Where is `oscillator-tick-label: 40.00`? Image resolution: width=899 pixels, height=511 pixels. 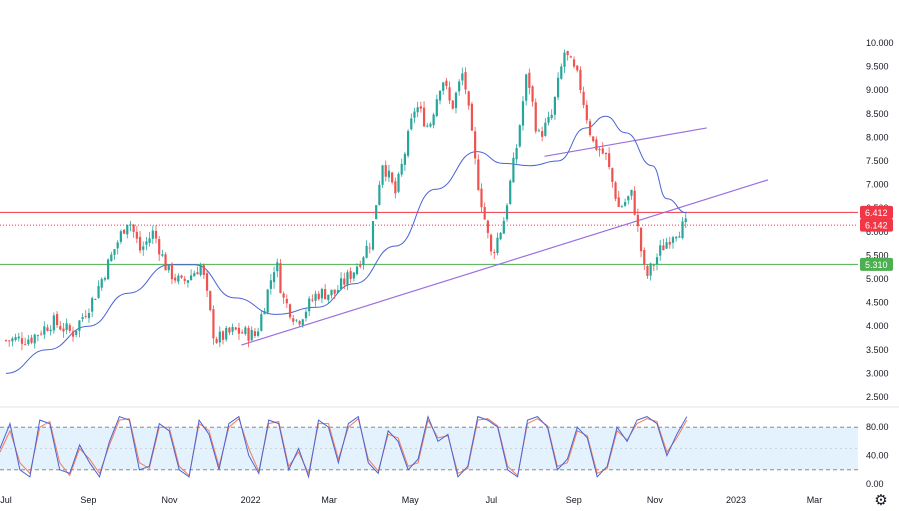 oscillator-tick-label: 40.00 is located at coordinates (877, 456).